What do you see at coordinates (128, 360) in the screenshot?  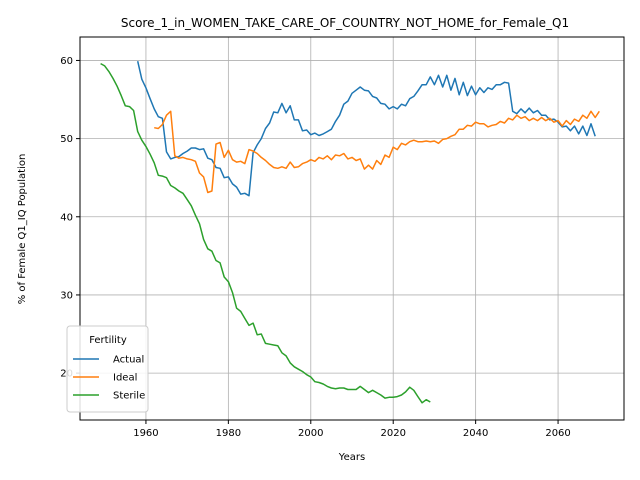 I see `legend-label-actual: Actual` at bounding box center [128, 360].